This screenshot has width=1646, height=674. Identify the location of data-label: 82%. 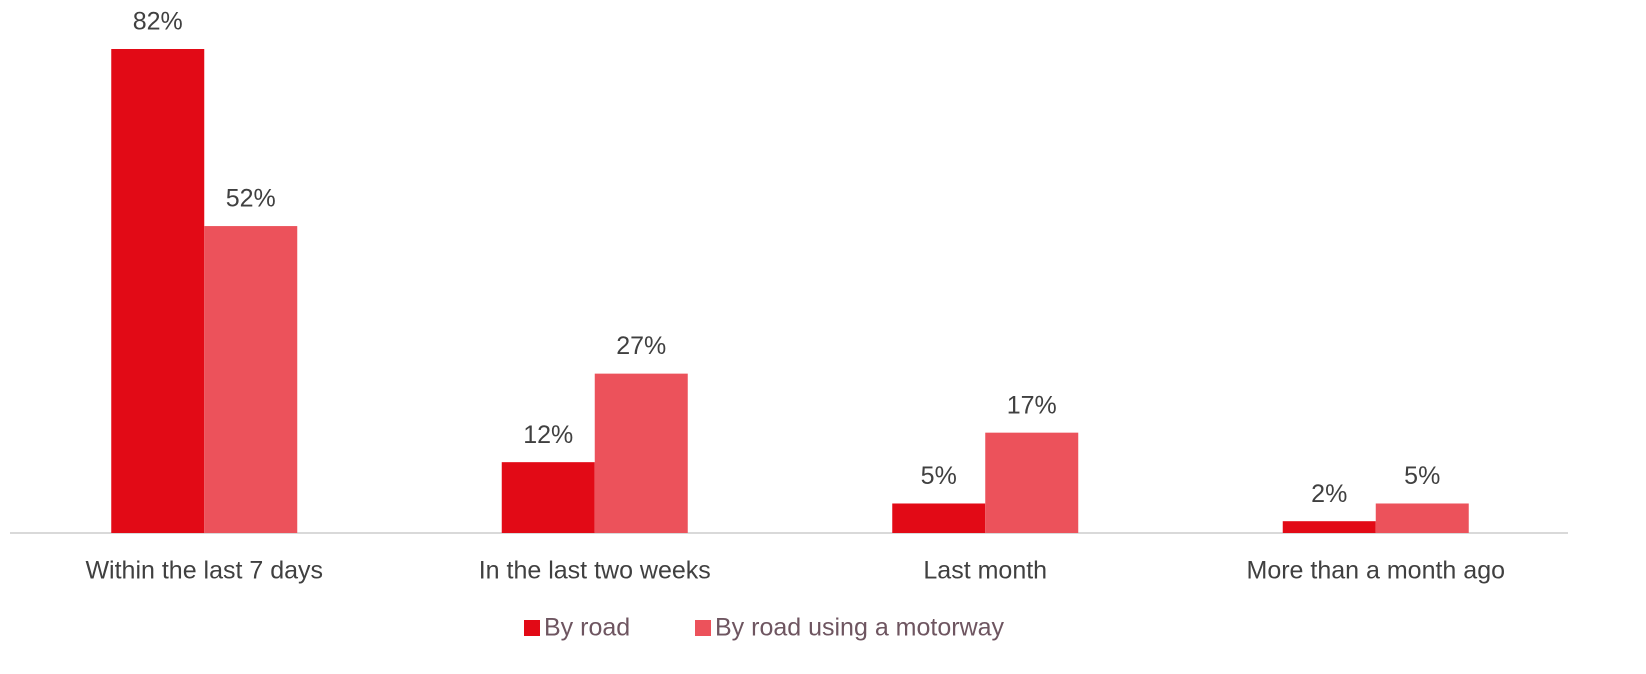
(158, 22).